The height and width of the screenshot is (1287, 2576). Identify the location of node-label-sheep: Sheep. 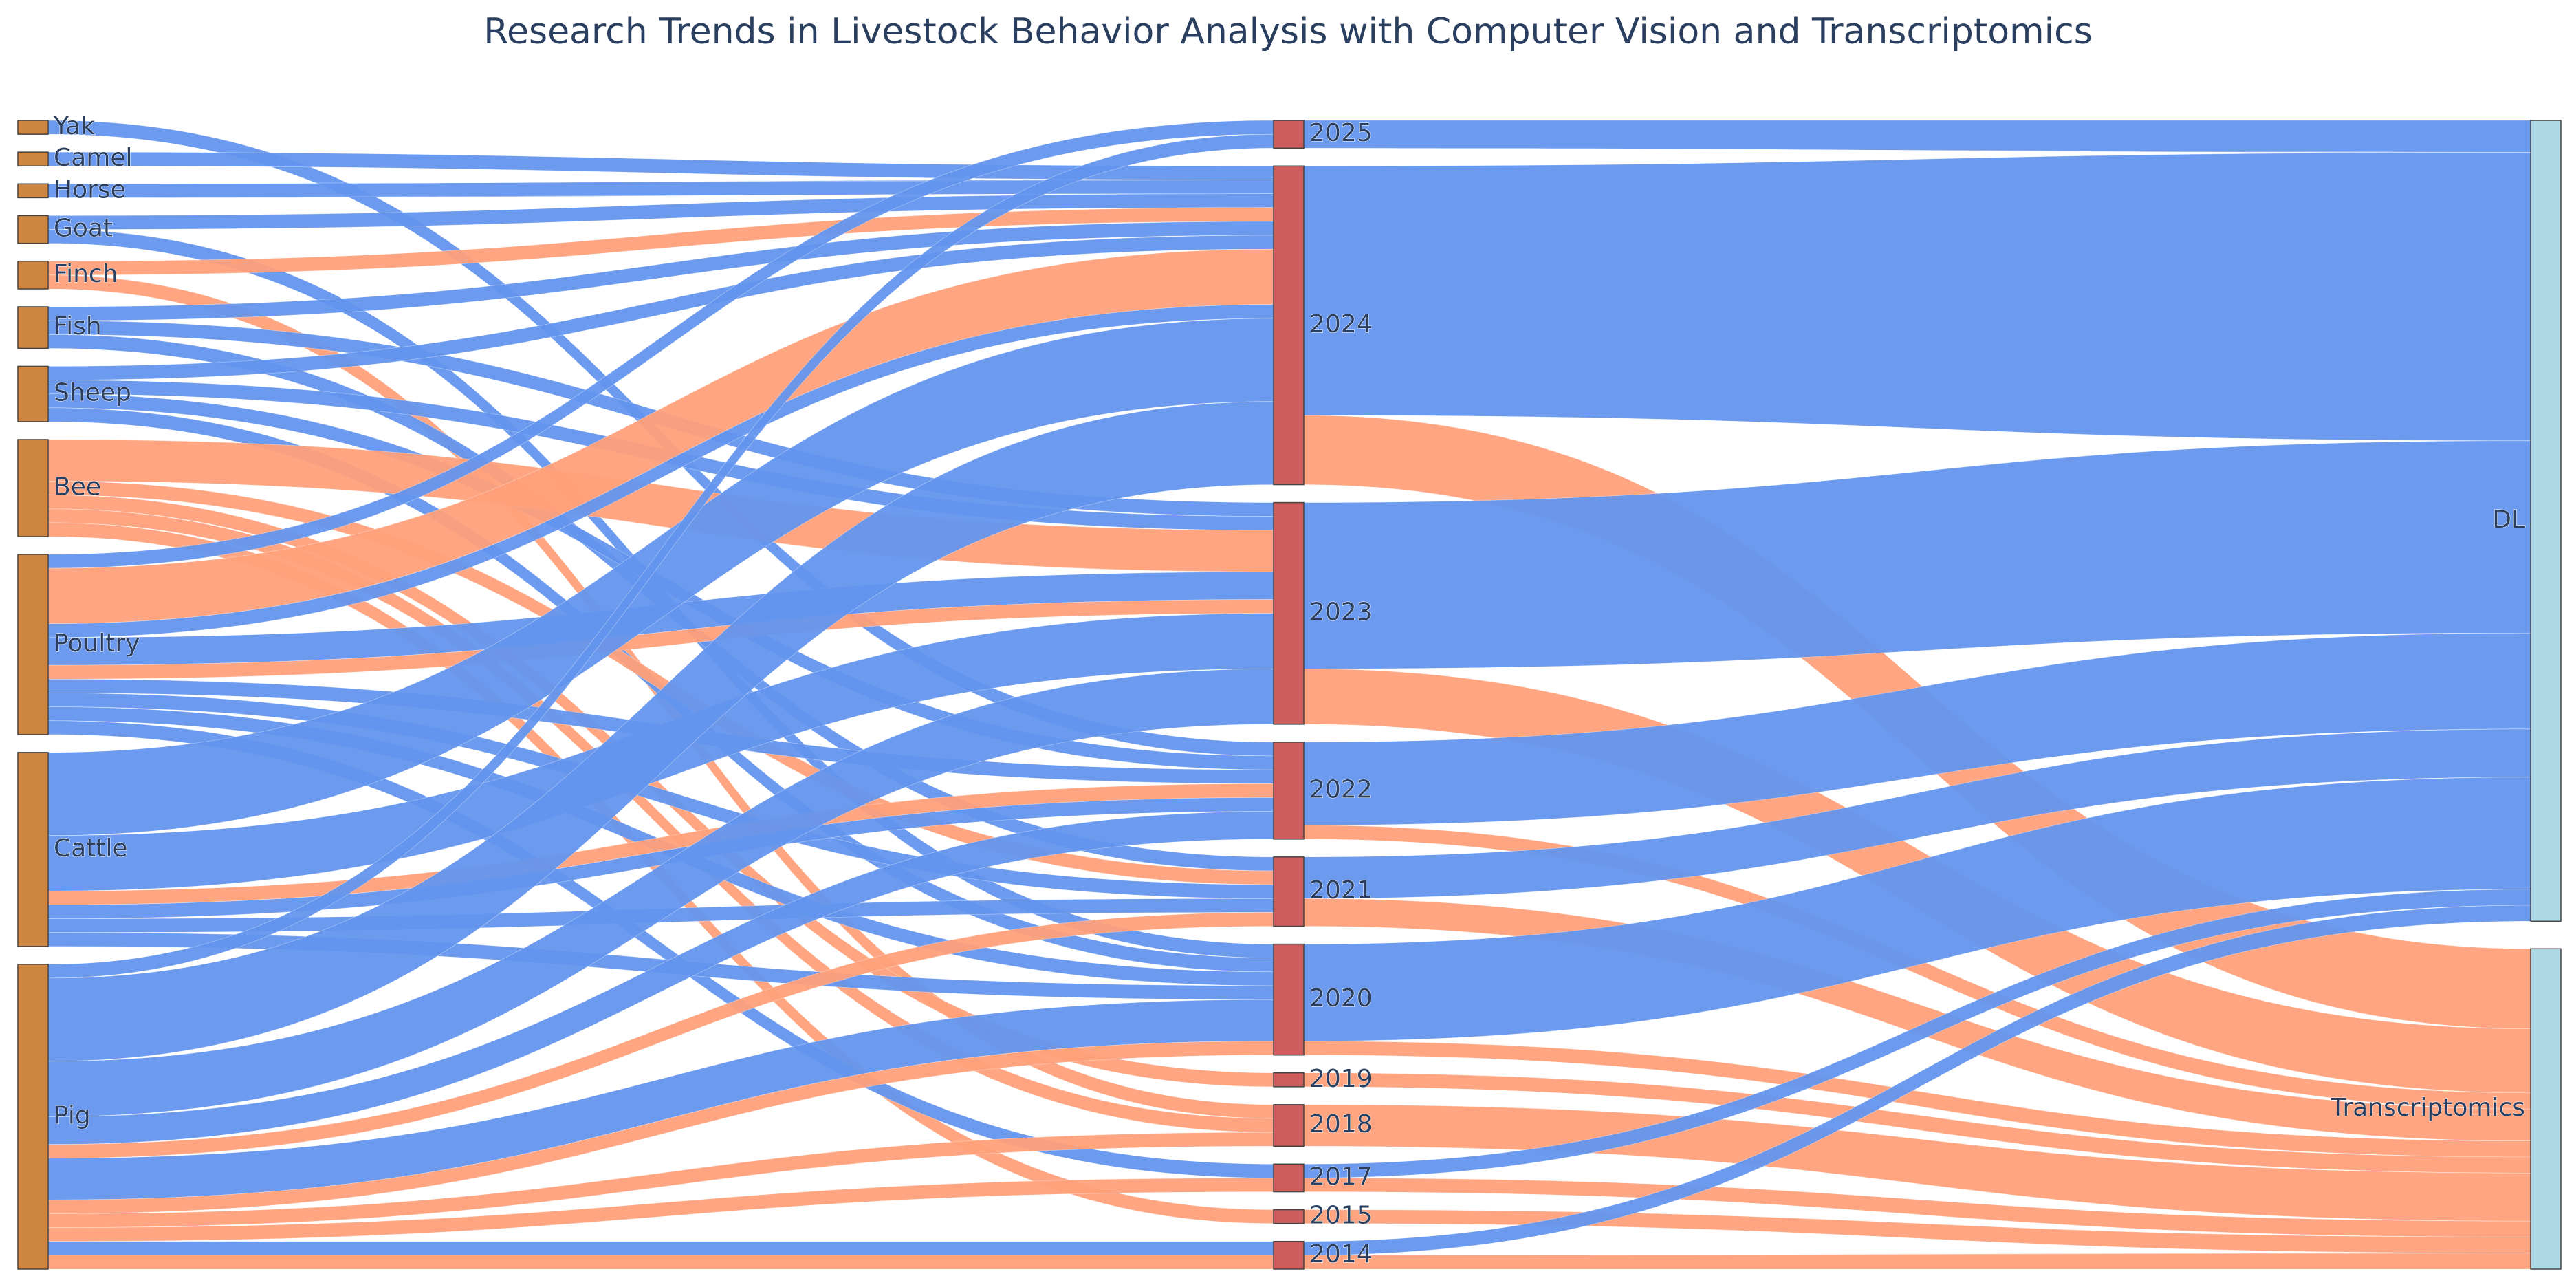
(92, 393).